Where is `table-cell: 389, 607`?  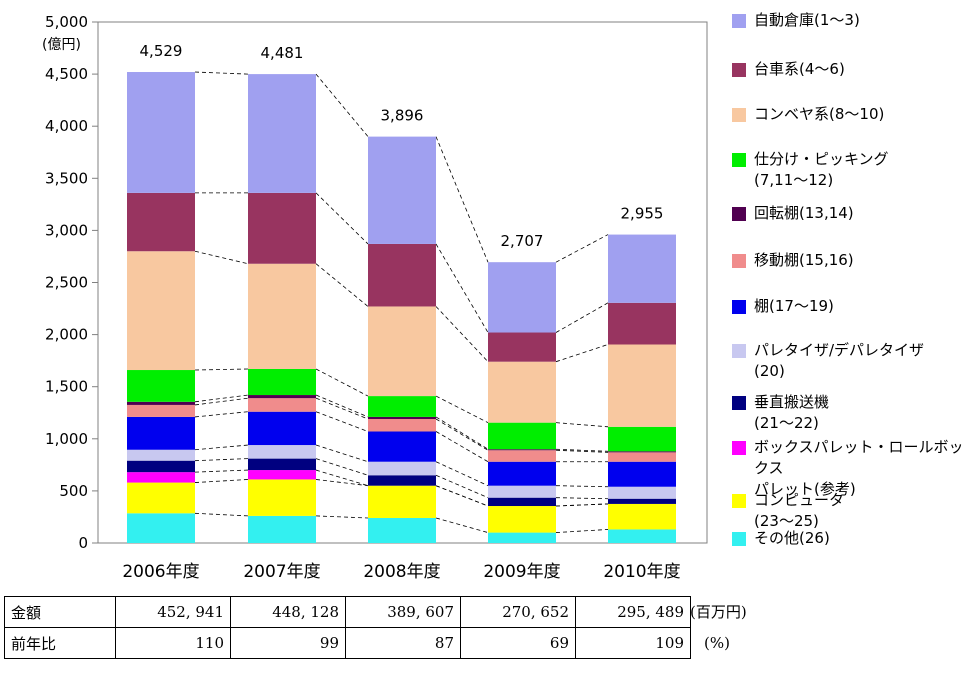 table-cell: 389, 607 is located at coordinates (403, 612).